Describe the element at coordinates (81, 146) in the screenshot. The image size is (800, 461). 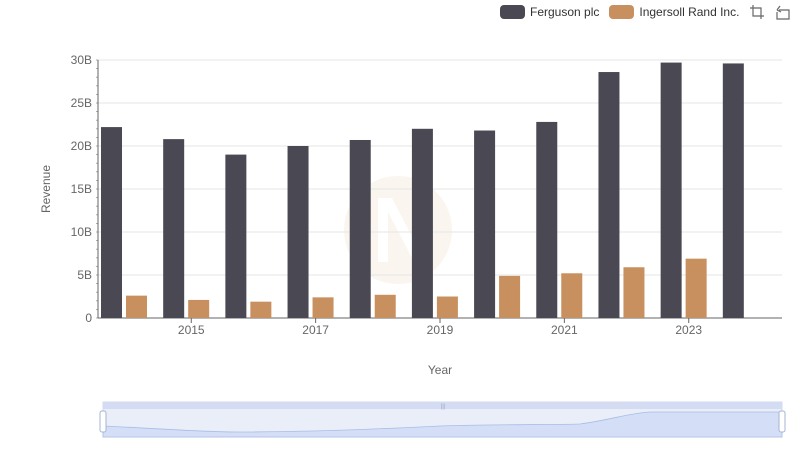
I see `y-tick-label: 20B` at that location.